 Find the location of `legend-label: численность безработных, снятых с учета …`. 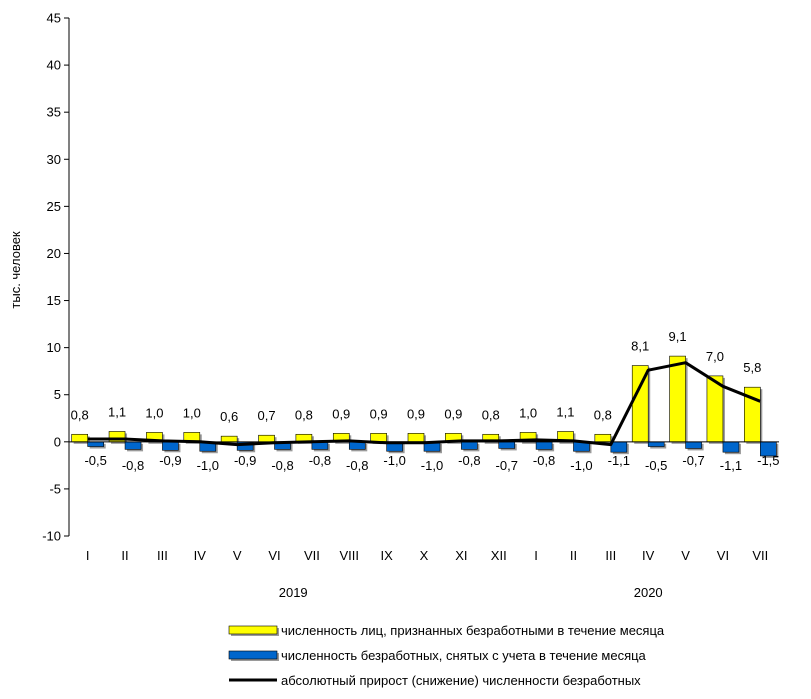

legend-label: численность безработных, снятых с учета … is located at coordinates (464, 655).